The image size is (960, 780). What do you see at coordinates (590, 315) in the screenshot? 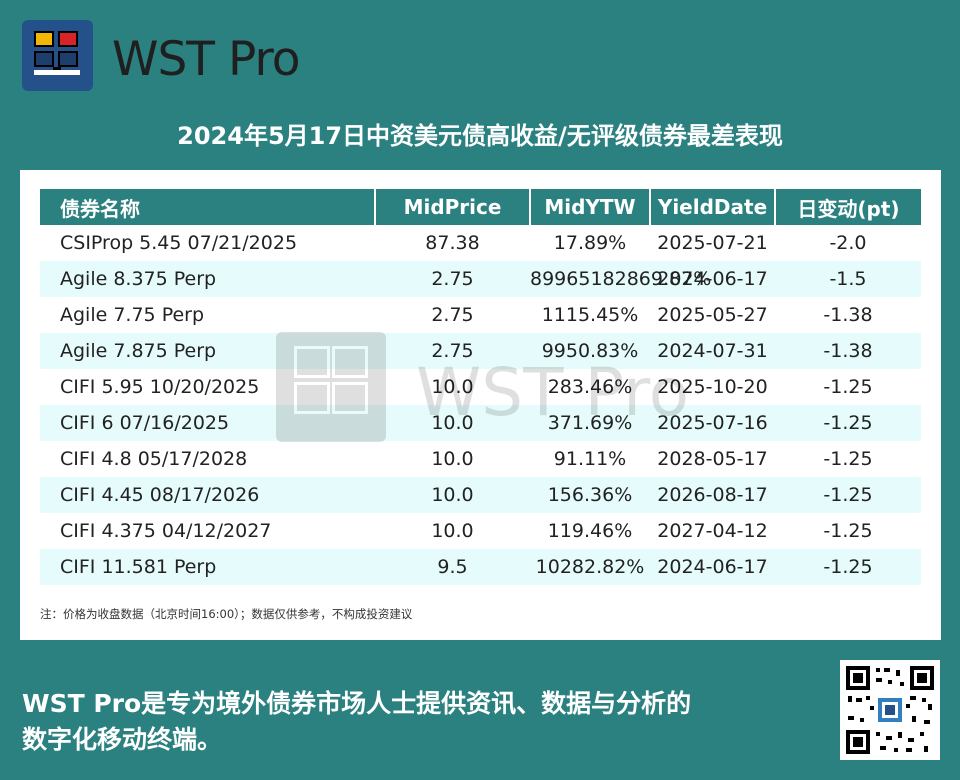
I see `midytw-cell: 1115.45%` at bounding box center [590, 315].